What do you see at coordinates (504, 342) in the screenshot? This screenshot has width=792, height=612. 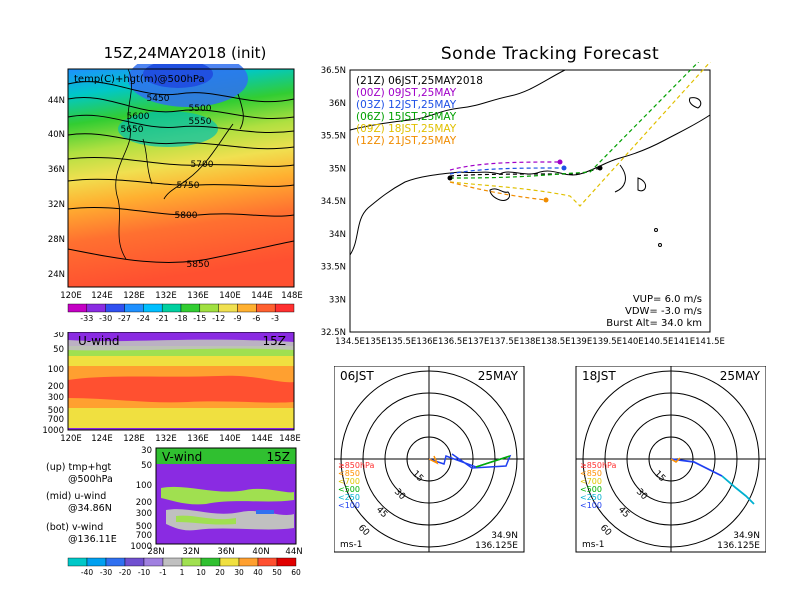 I see `lon-label: 137.5E` at bounding box center [504, 342].